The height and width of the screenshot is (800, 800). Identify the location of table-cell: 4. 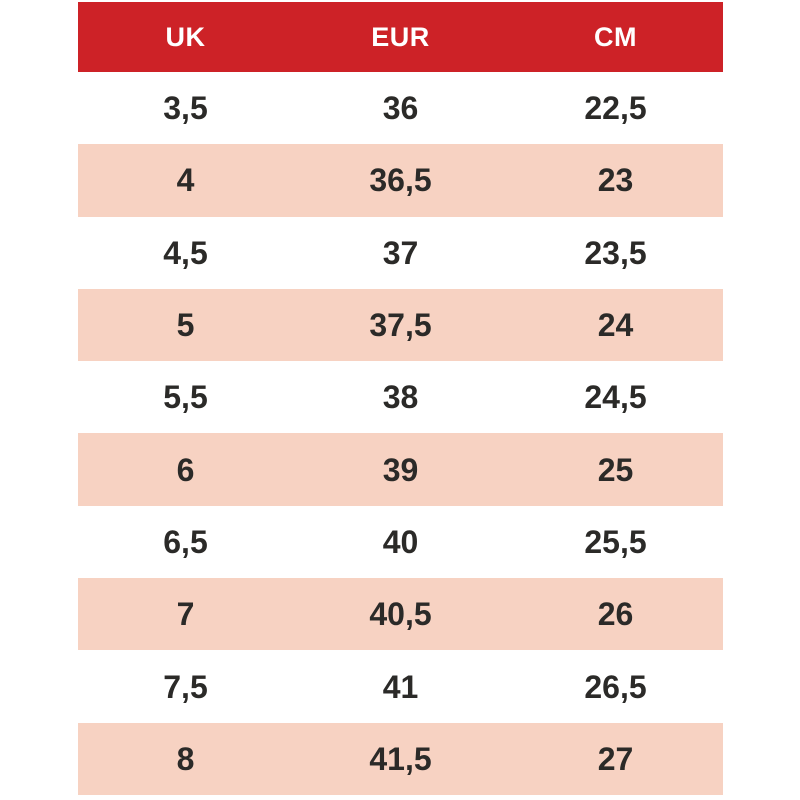
(185, 180).